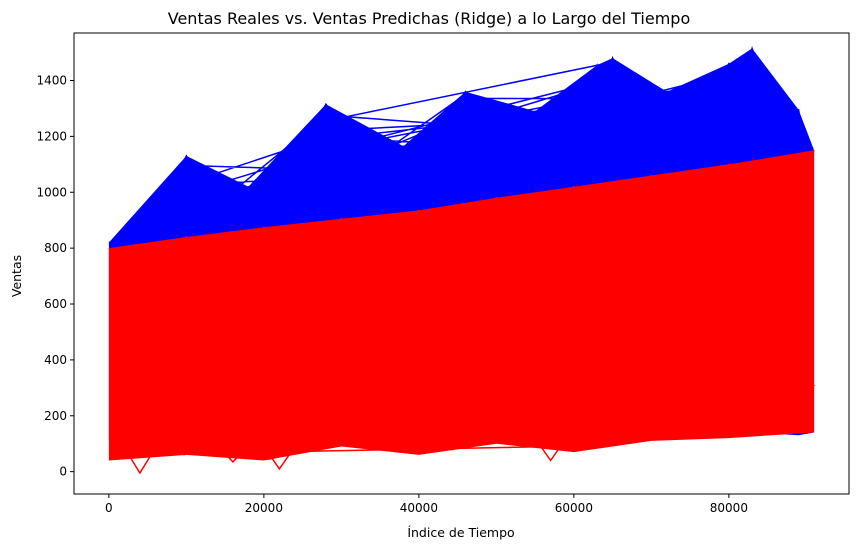 The image size is (859, 549). Describe the element at coordinates (264, 508) in the screenshot. I see `x-tick-label: 20000` at that location.